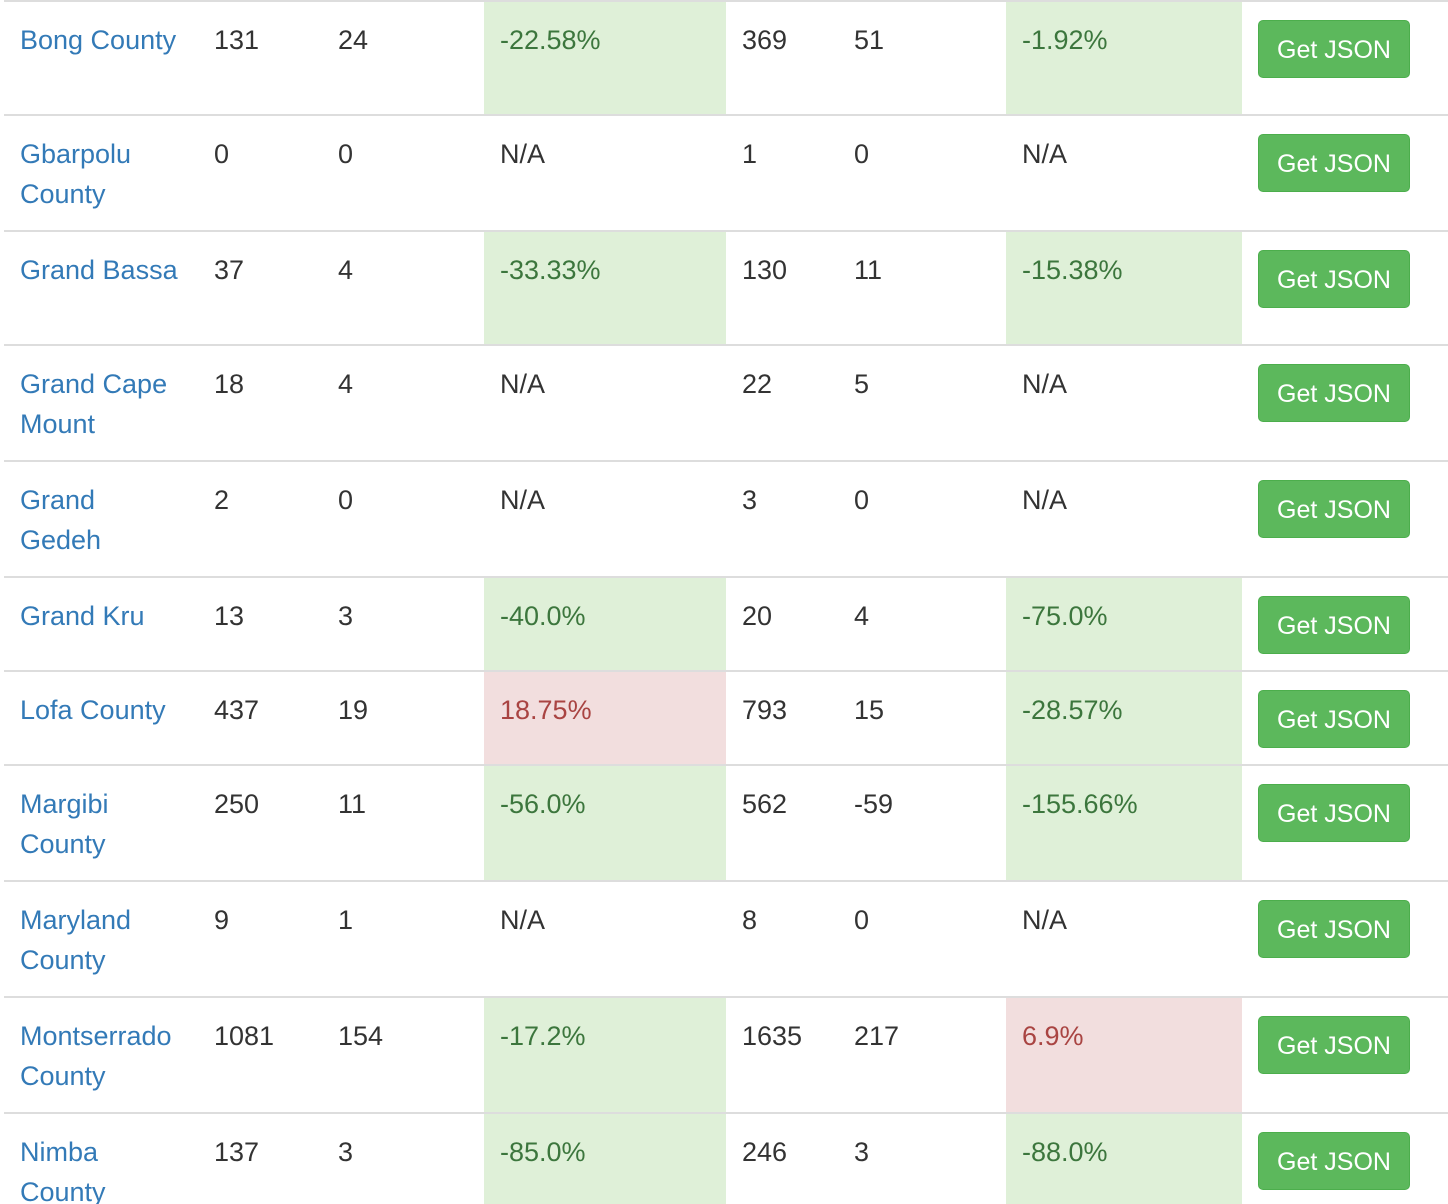 This screenshot has width=1448, height=1204. Describe the element at coordinates (96, 1056) in the screenshot. I see `county-link: Montserrado County` at that location.